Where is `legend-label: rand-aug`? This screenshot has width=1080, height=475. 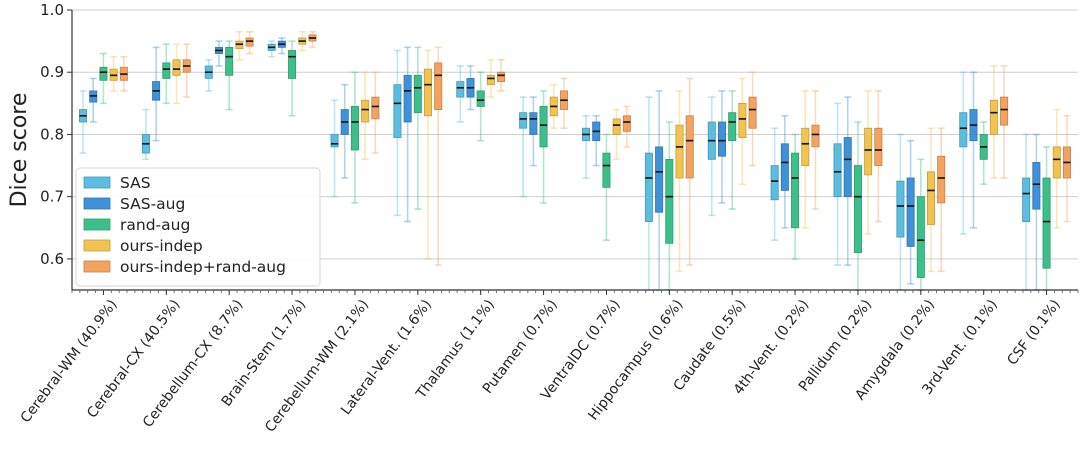
legend-label: rand-aug is located at coordinates (155, 225).